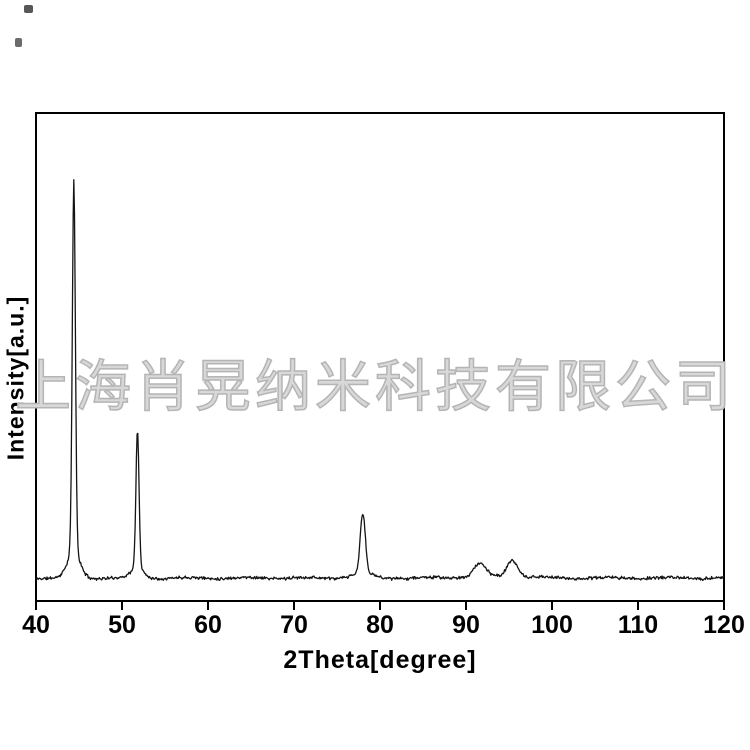 The height and width of the screenshot is (750, 750). I want to click on x-tick-label: 60, so click(208, 625).